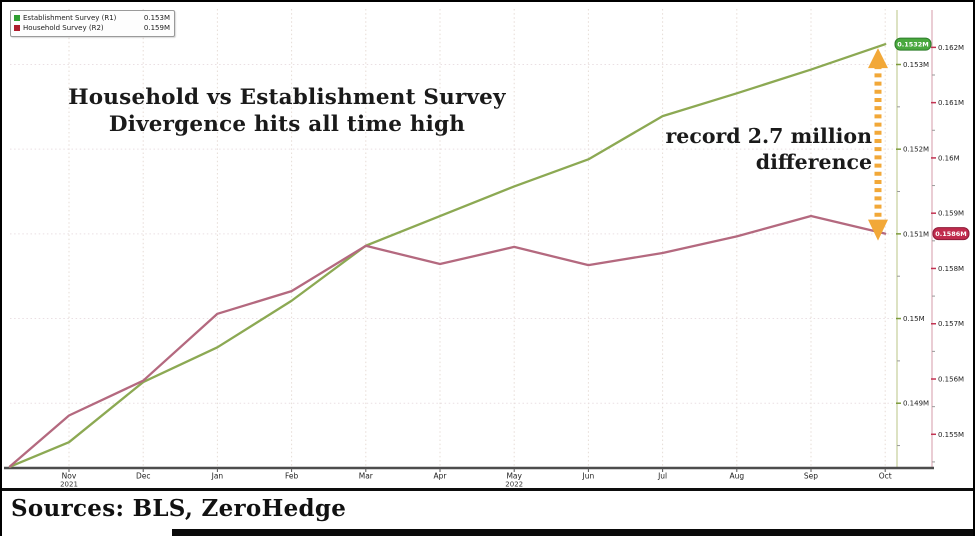 The image size is (975, 536). I want to click on x-tick-label: Jul, so click(662, 476).